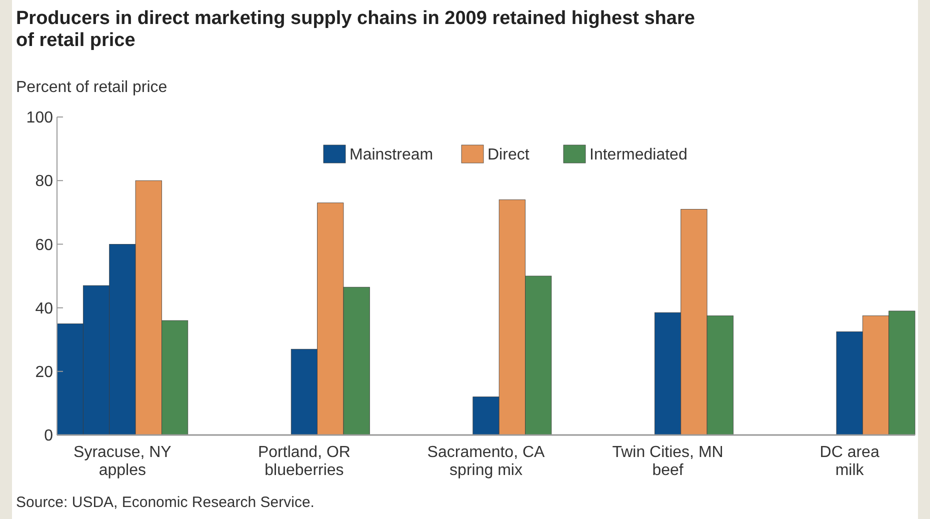 The height and width of the screenshot is (519, 930). What do you see at coordinates (304, 461) in the screenshot?
I see `x-tick-label: Portland, OR blueberries` at bounding box center [304, 461].